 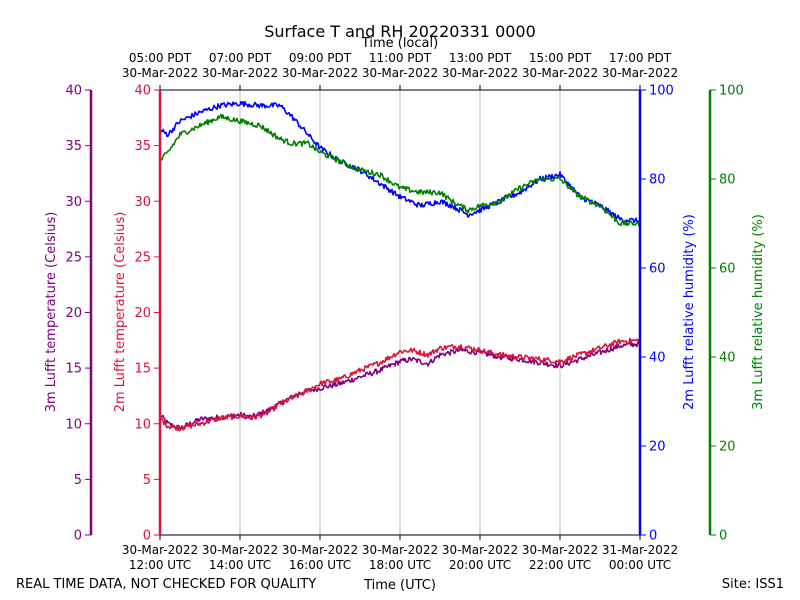 I want to click on x-tick-utc-time: 14:00 UTC, so click(x=240, y=565).